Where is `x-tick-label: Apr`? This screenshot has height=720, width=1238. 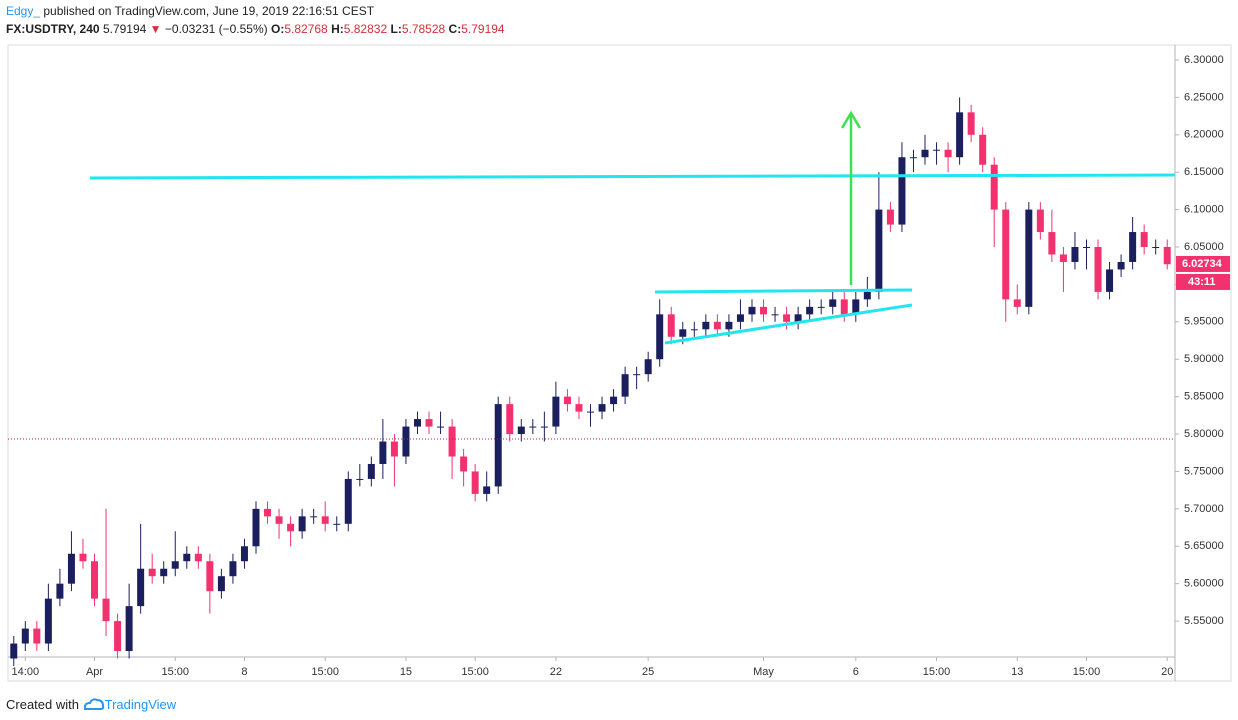
x-tick-label: Apr is located at coordinates (94, 672).